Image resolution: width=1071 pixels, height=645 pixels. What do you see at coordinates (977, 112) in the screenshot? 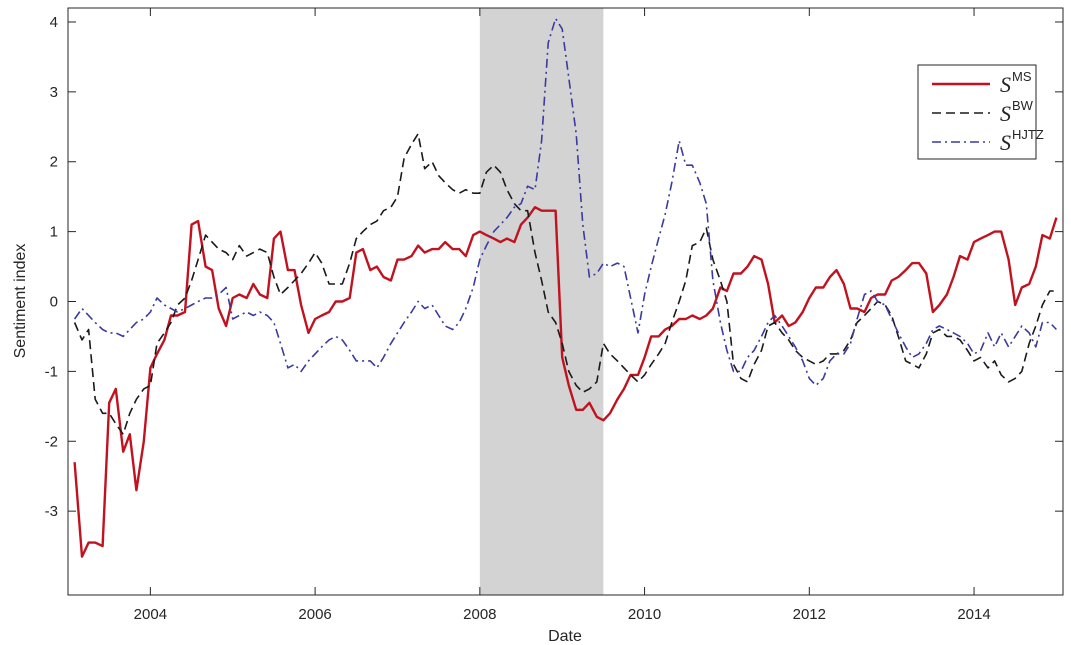
I see `legend-box` at bounding box center [977, 112].